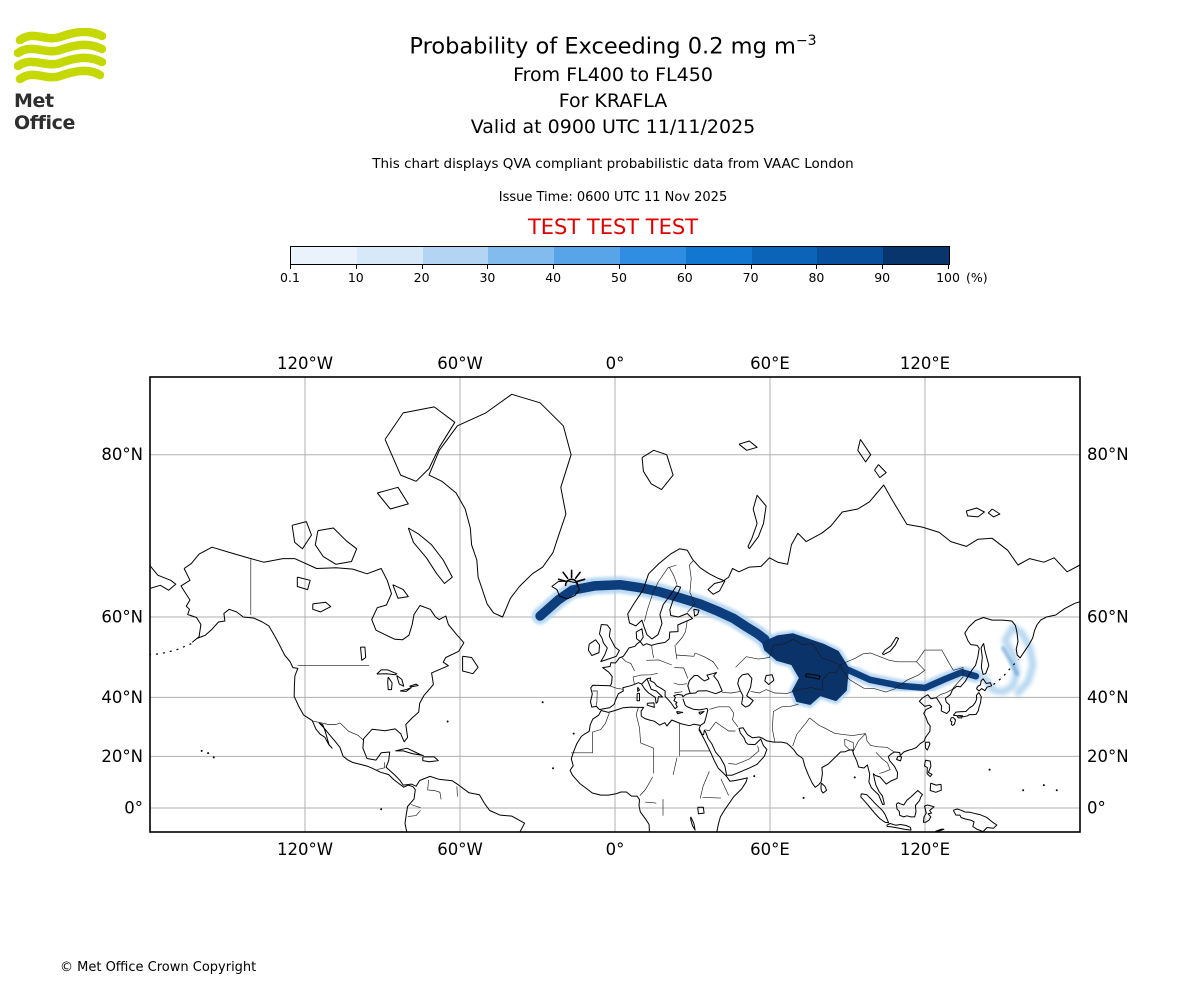 Image resolution: width=1200 pixels, height=1000 pixels. I want to click on x-axis-label-top: 60°E, so click(770, 363).